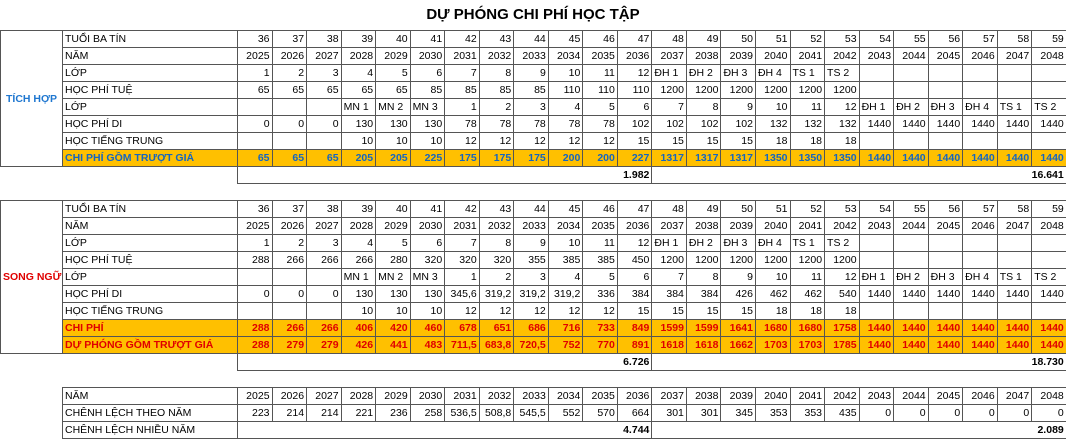 The width and height of the screenshot is (1066, 445). Describe the element at coordinates (565, 328) in the screenshot. I see `data-cell: 716` at that location.